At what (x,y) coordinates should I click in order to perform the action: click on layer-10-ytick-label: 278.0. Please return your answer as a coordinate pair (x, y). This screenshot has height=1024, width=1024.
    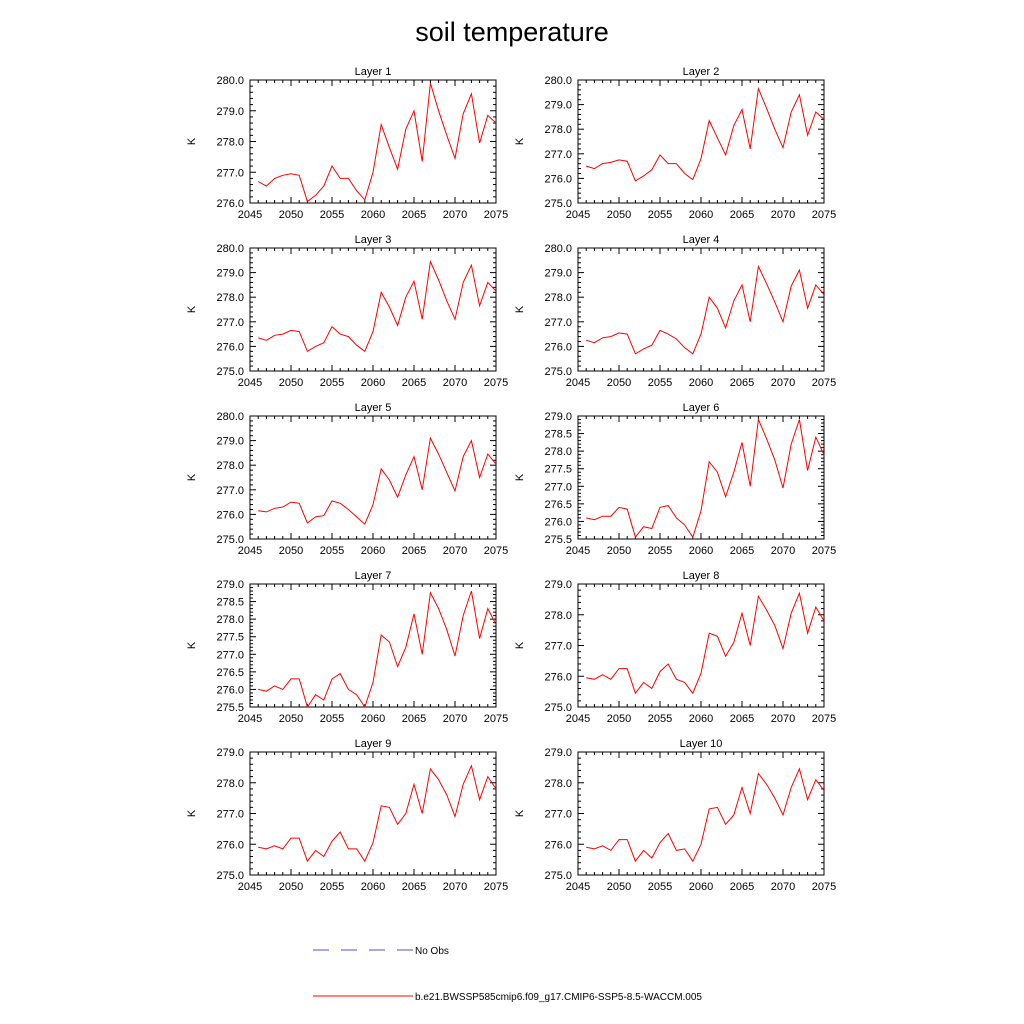
    Looking at the image, I should click on (558, 784).